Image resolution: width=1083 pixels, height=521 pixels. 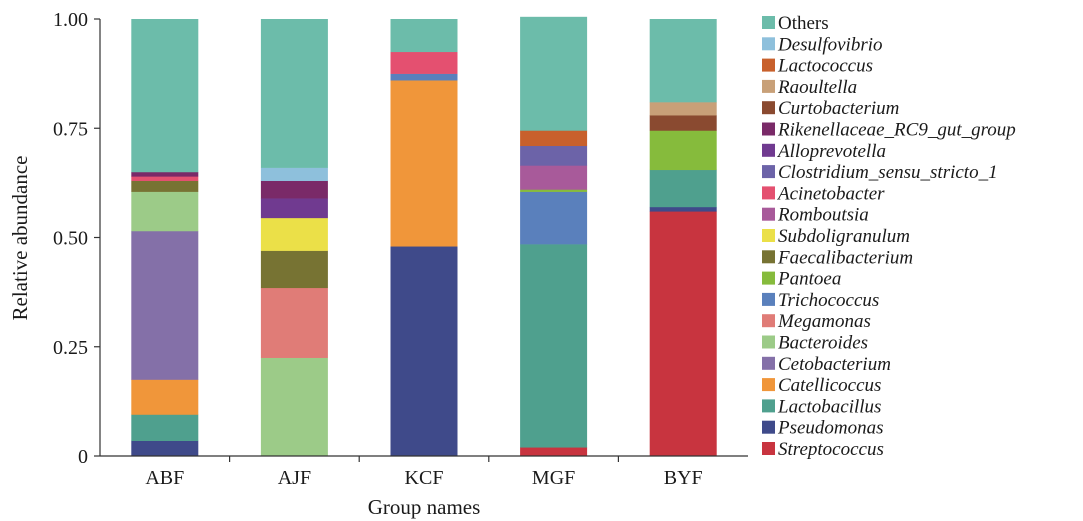 I want to click on bar-segment-byf-curtobacterium, so click(x=683, y=123).